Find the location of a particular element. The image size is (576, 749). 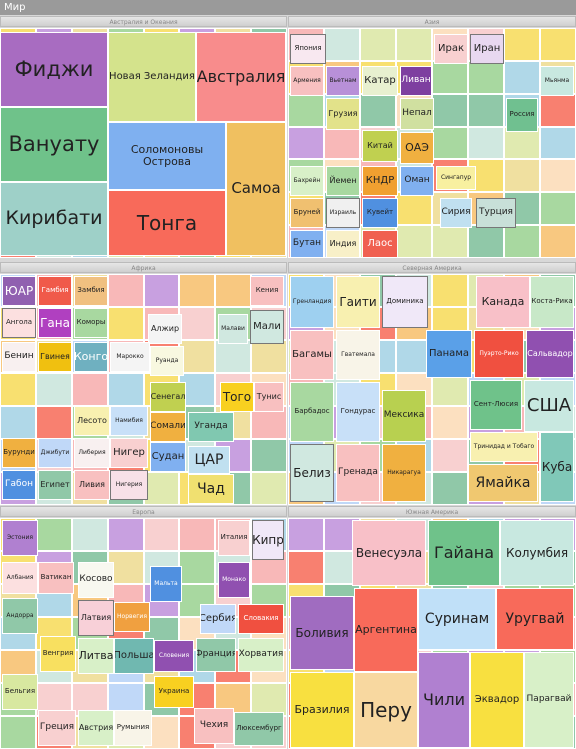

country-tile: Коморы is located at coordinates (91, 323).